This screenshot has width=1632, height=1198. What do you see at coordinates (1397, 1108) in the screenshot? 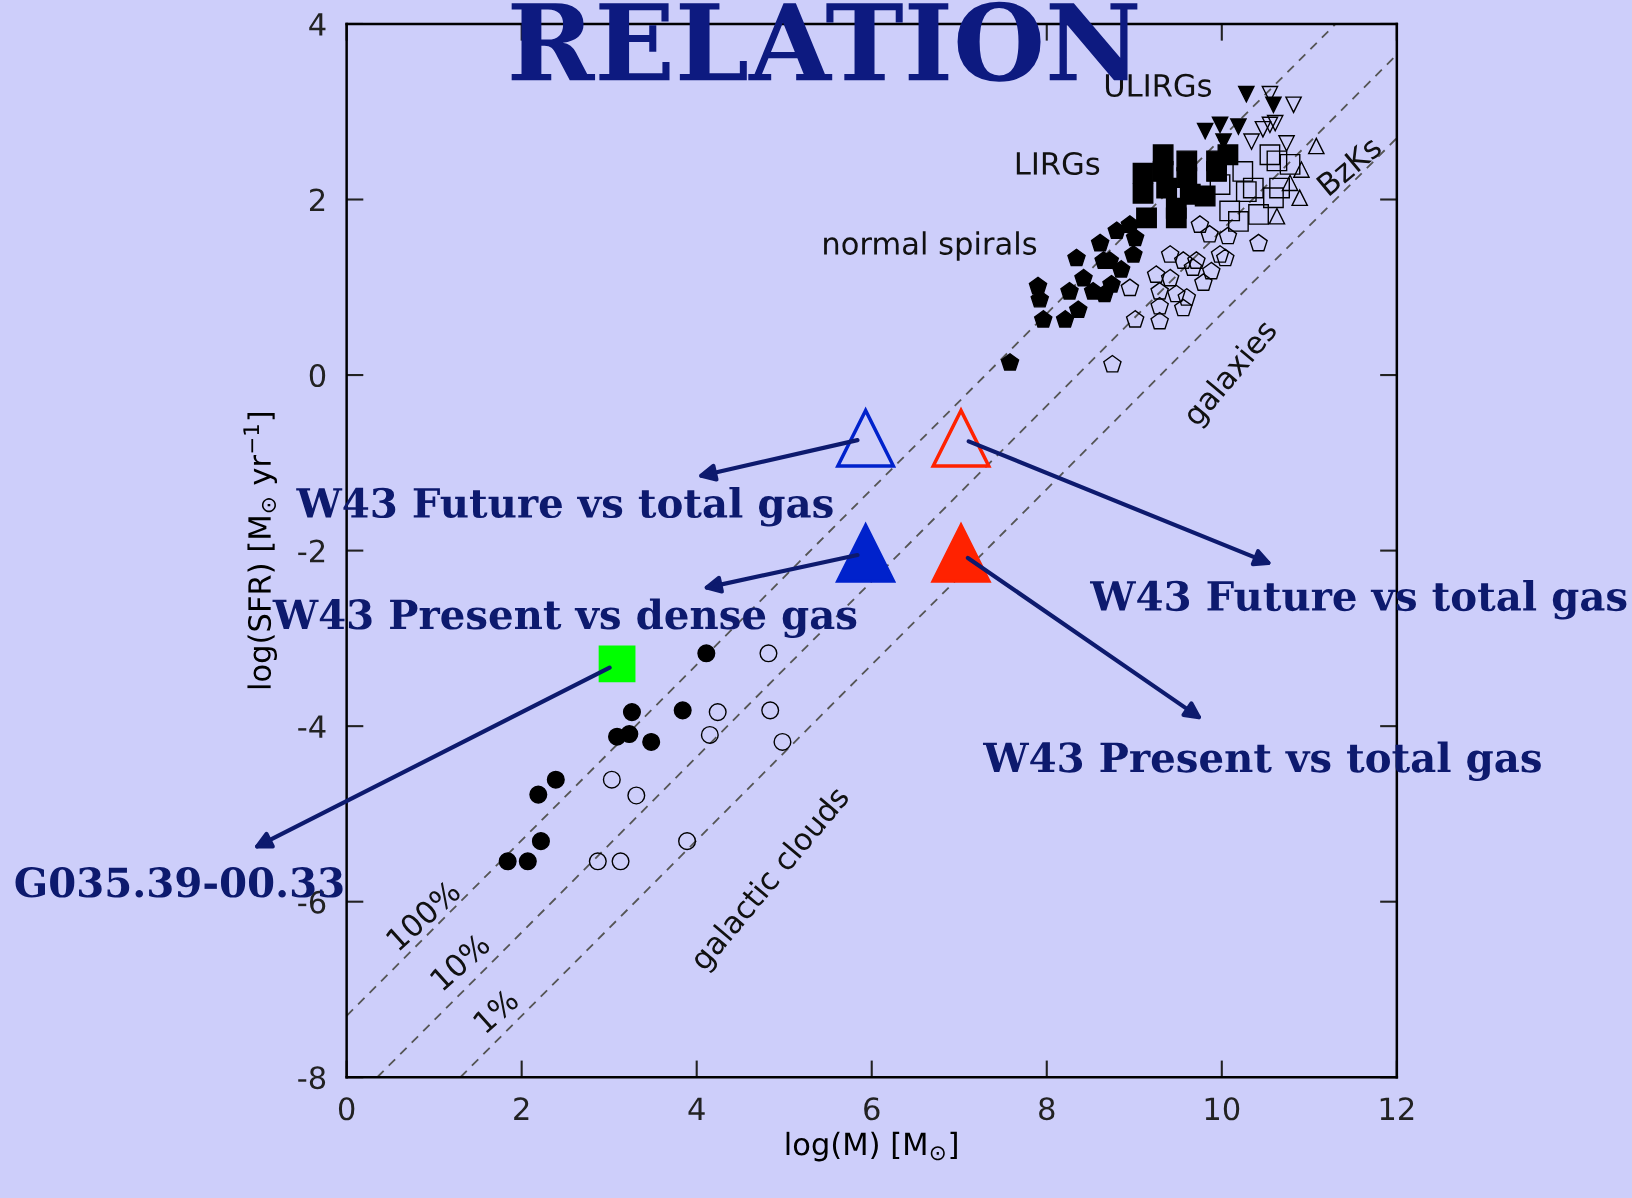
I see `x-tick-label: 12` at bounding box center [1397, 1108].